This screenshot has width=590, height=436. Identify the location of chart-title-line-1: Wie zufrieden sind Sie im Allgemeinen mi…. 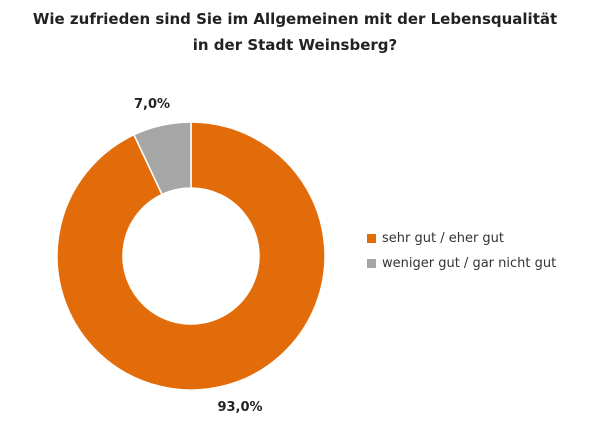
(295, 19).